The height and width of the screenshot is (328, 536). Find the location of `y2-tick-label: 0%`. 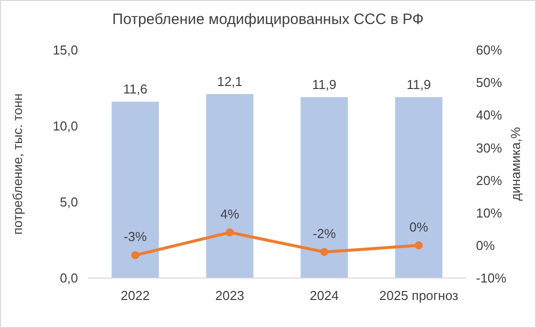

y2-tick-label: 0% is located at coordinates (486, 245).